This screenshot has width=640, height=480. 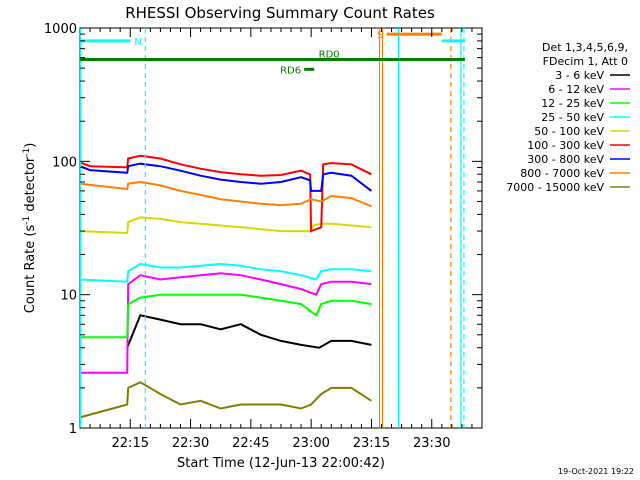 I want to click on y-axis-label-main: Count Rate (s, so click(x=30, y=269).